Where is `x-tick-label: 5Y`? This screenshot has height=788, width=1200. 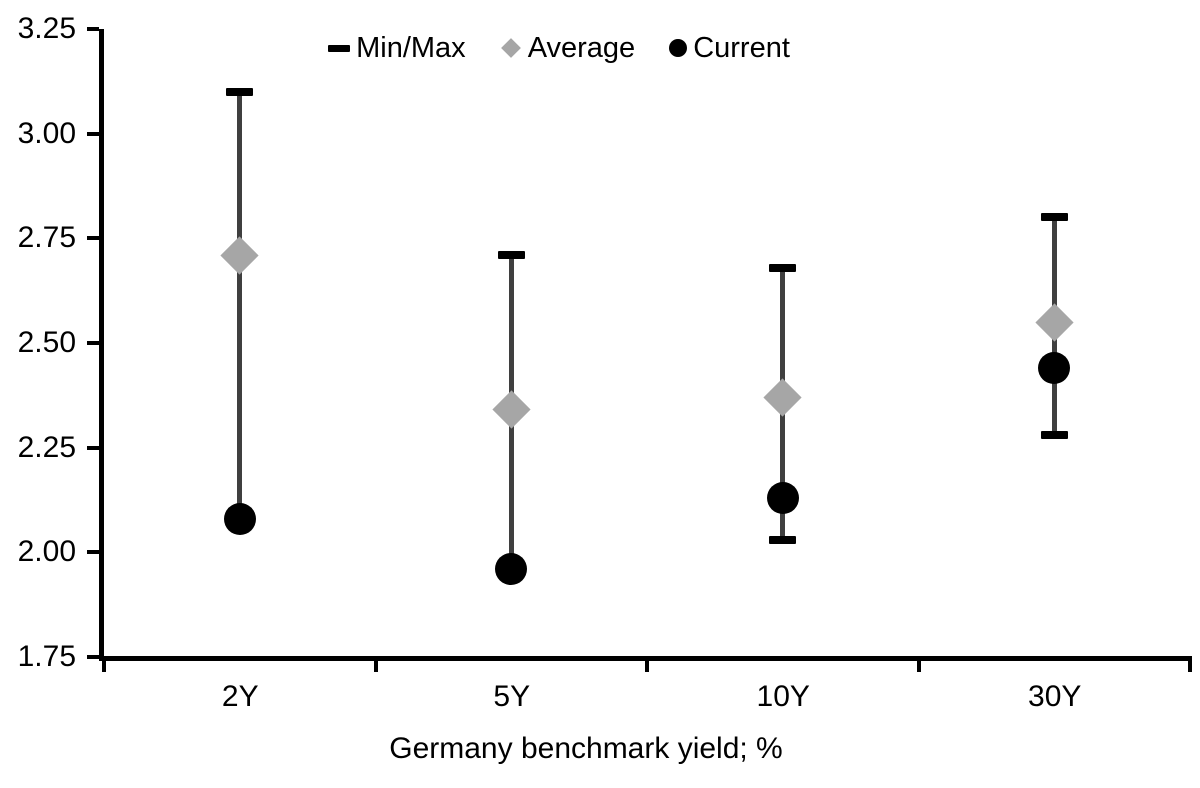 x-tick-label: 5Y is located at coordinates (512, 696).